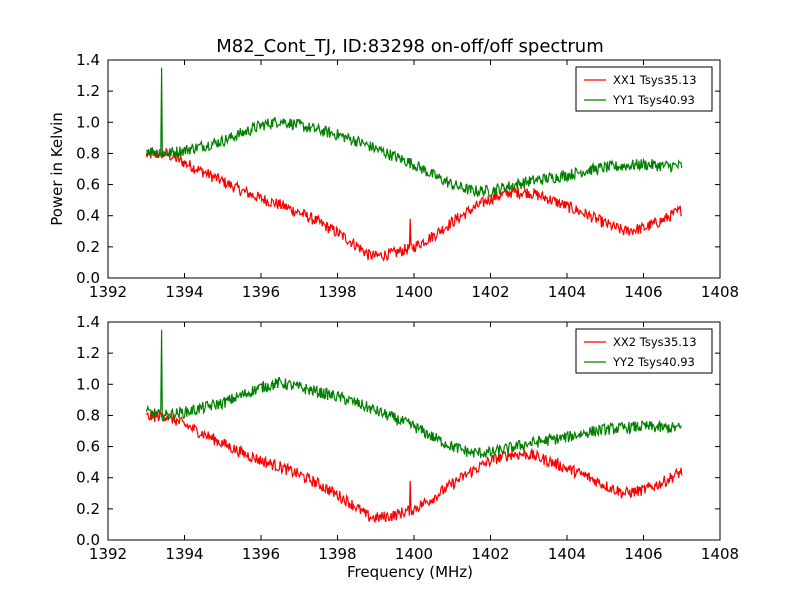 This screenshot has width=800, height=600. What do you see at coordinates (653, 100) in the screenshot?
I see `legend-label: YY1 Tsys40.93` at bounding box center [653, 100].